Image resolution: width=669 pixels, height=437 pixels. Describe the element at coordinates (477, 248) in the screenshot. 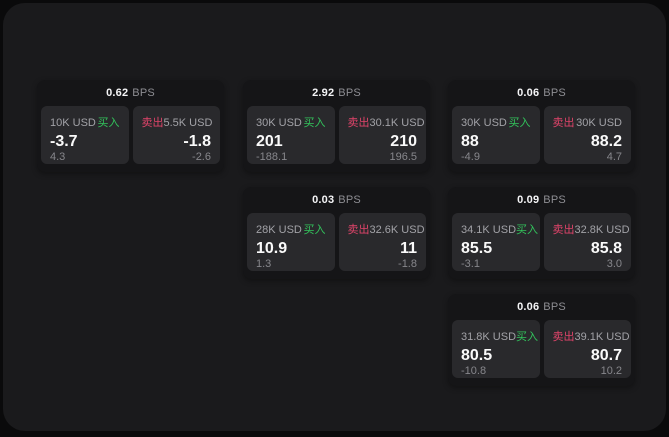

I see `buy-price: 85.5` at that location.